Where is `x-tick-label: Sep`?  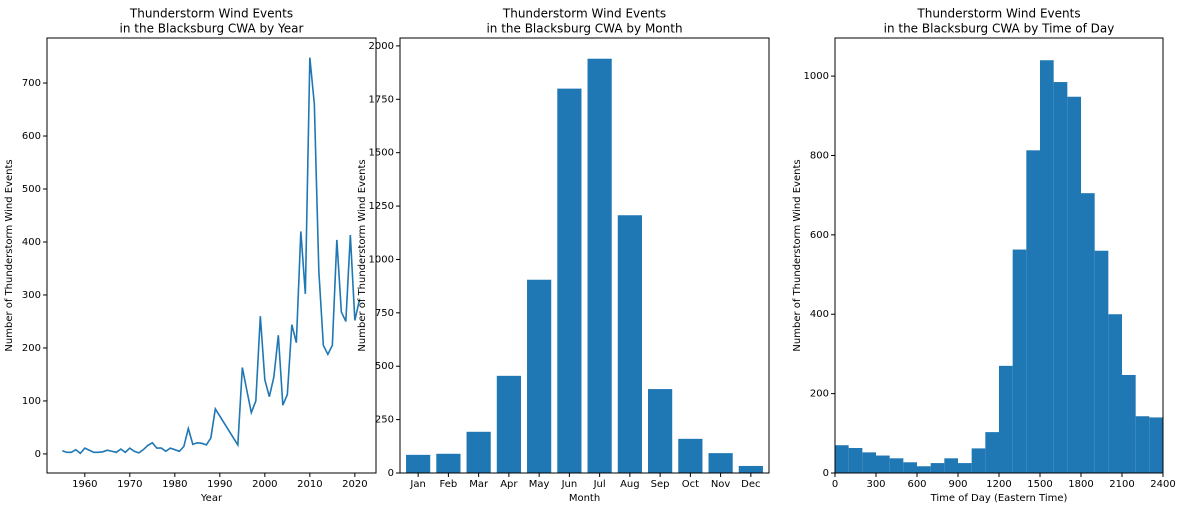 x-tick-label: Sep is located at coordinates (660, 484).